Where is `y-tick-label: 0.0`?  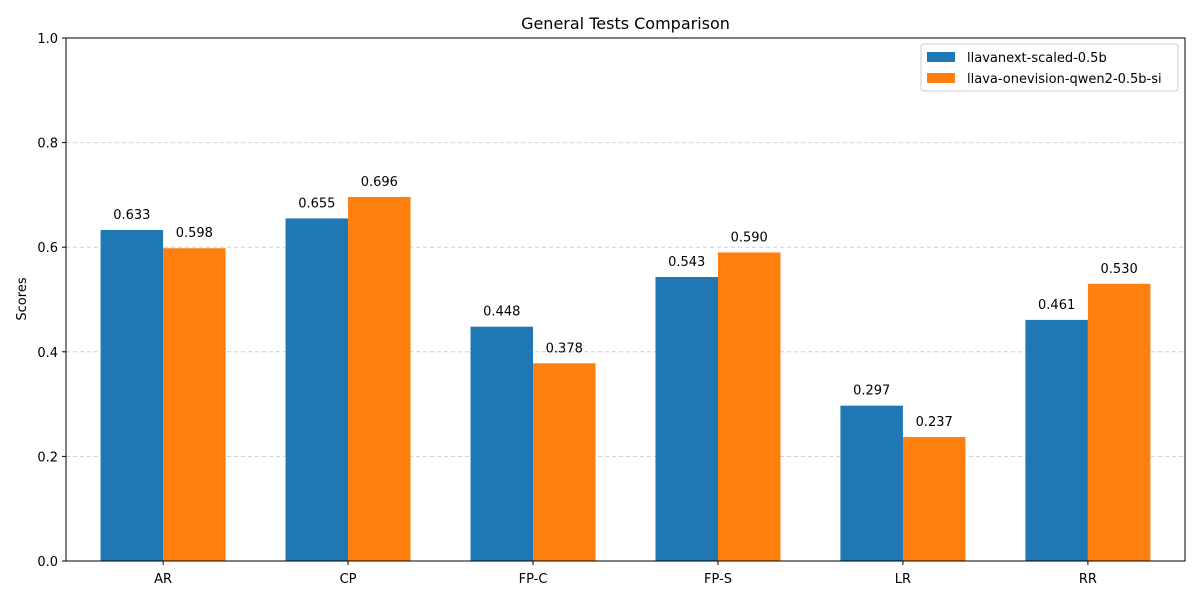 y-tick-label: 0.0 is located at coordinates (47, 562).